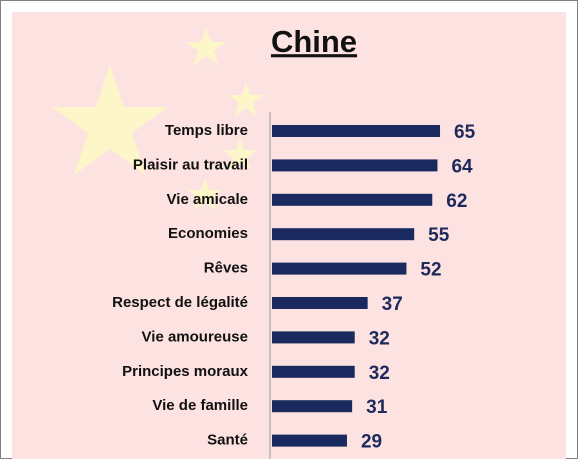 This screenshot has width=578, height=459. What do you see at coordinates (110, 120) in the screenshot?
I see `big-star` at bounding box center [110, 120].